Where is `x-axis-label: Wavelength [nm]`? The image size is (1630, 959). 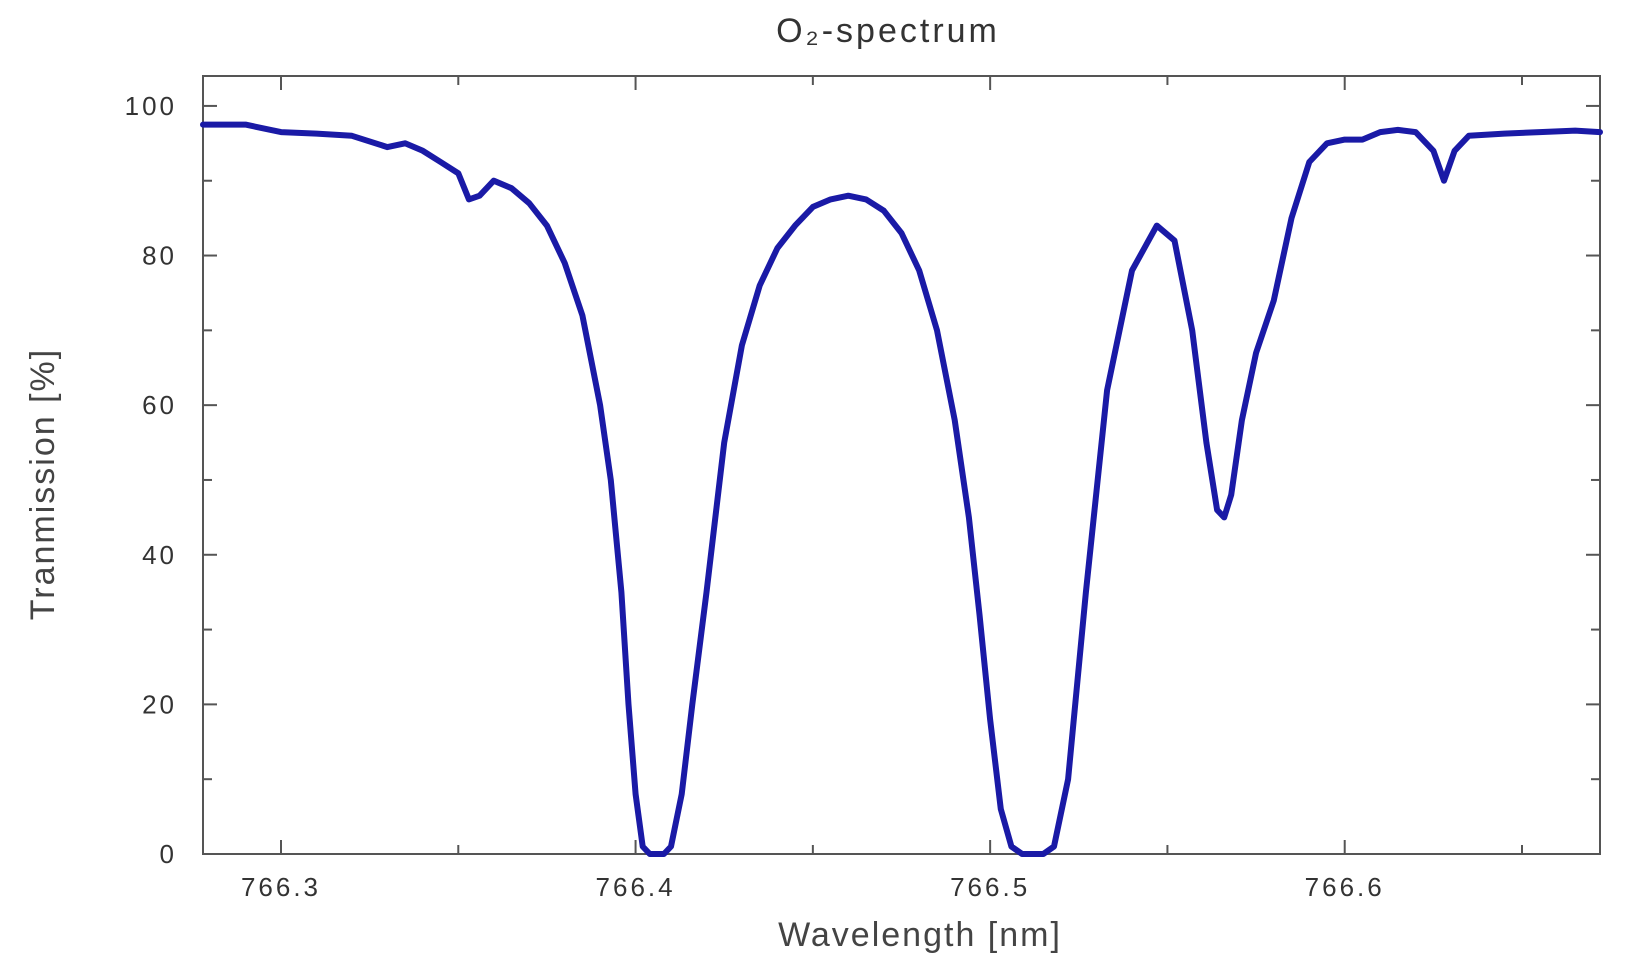 x-axis-label: Wavelength [nm] is located at coordinates (920, 935).